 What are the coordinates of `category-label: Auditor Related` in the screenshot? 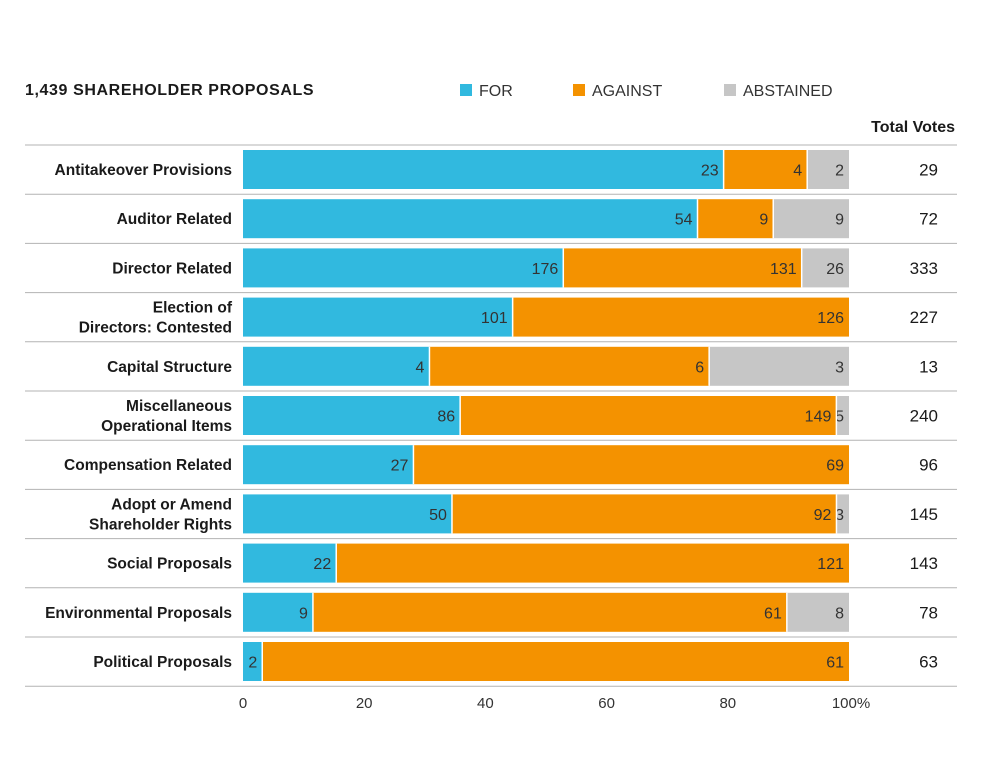 It's located at (174, 219).